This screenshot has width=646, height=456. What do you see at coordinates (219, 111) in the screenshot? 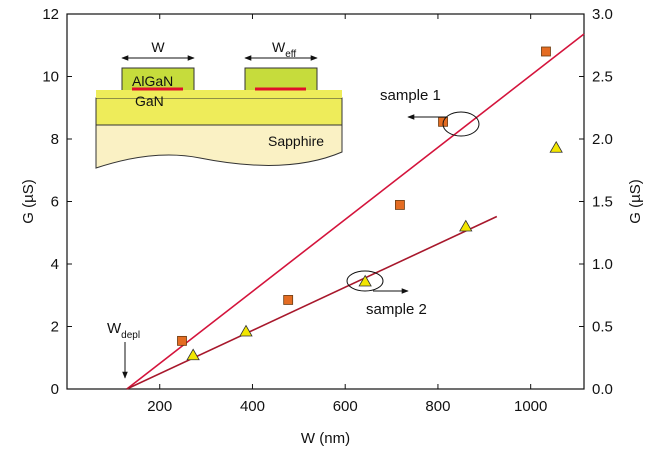
I see `gan-layer` at bounding box center [219, 111].